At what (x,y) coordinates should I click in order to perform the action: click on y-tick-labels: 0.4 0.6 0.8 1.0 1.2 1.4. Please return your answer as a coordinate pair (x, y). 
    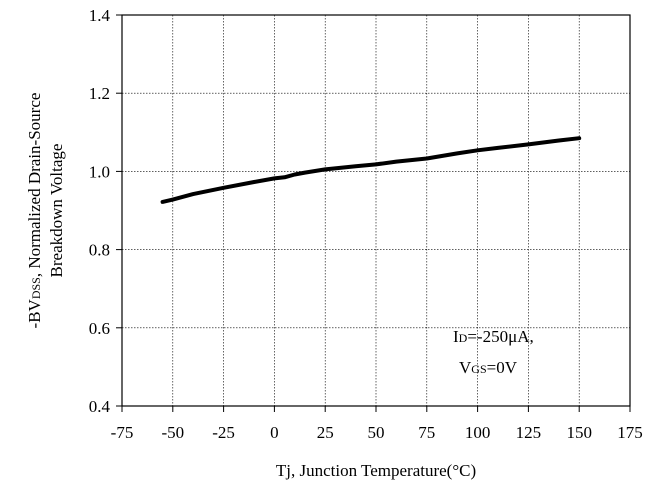
    Looking at the image, I should click on (100, 211).